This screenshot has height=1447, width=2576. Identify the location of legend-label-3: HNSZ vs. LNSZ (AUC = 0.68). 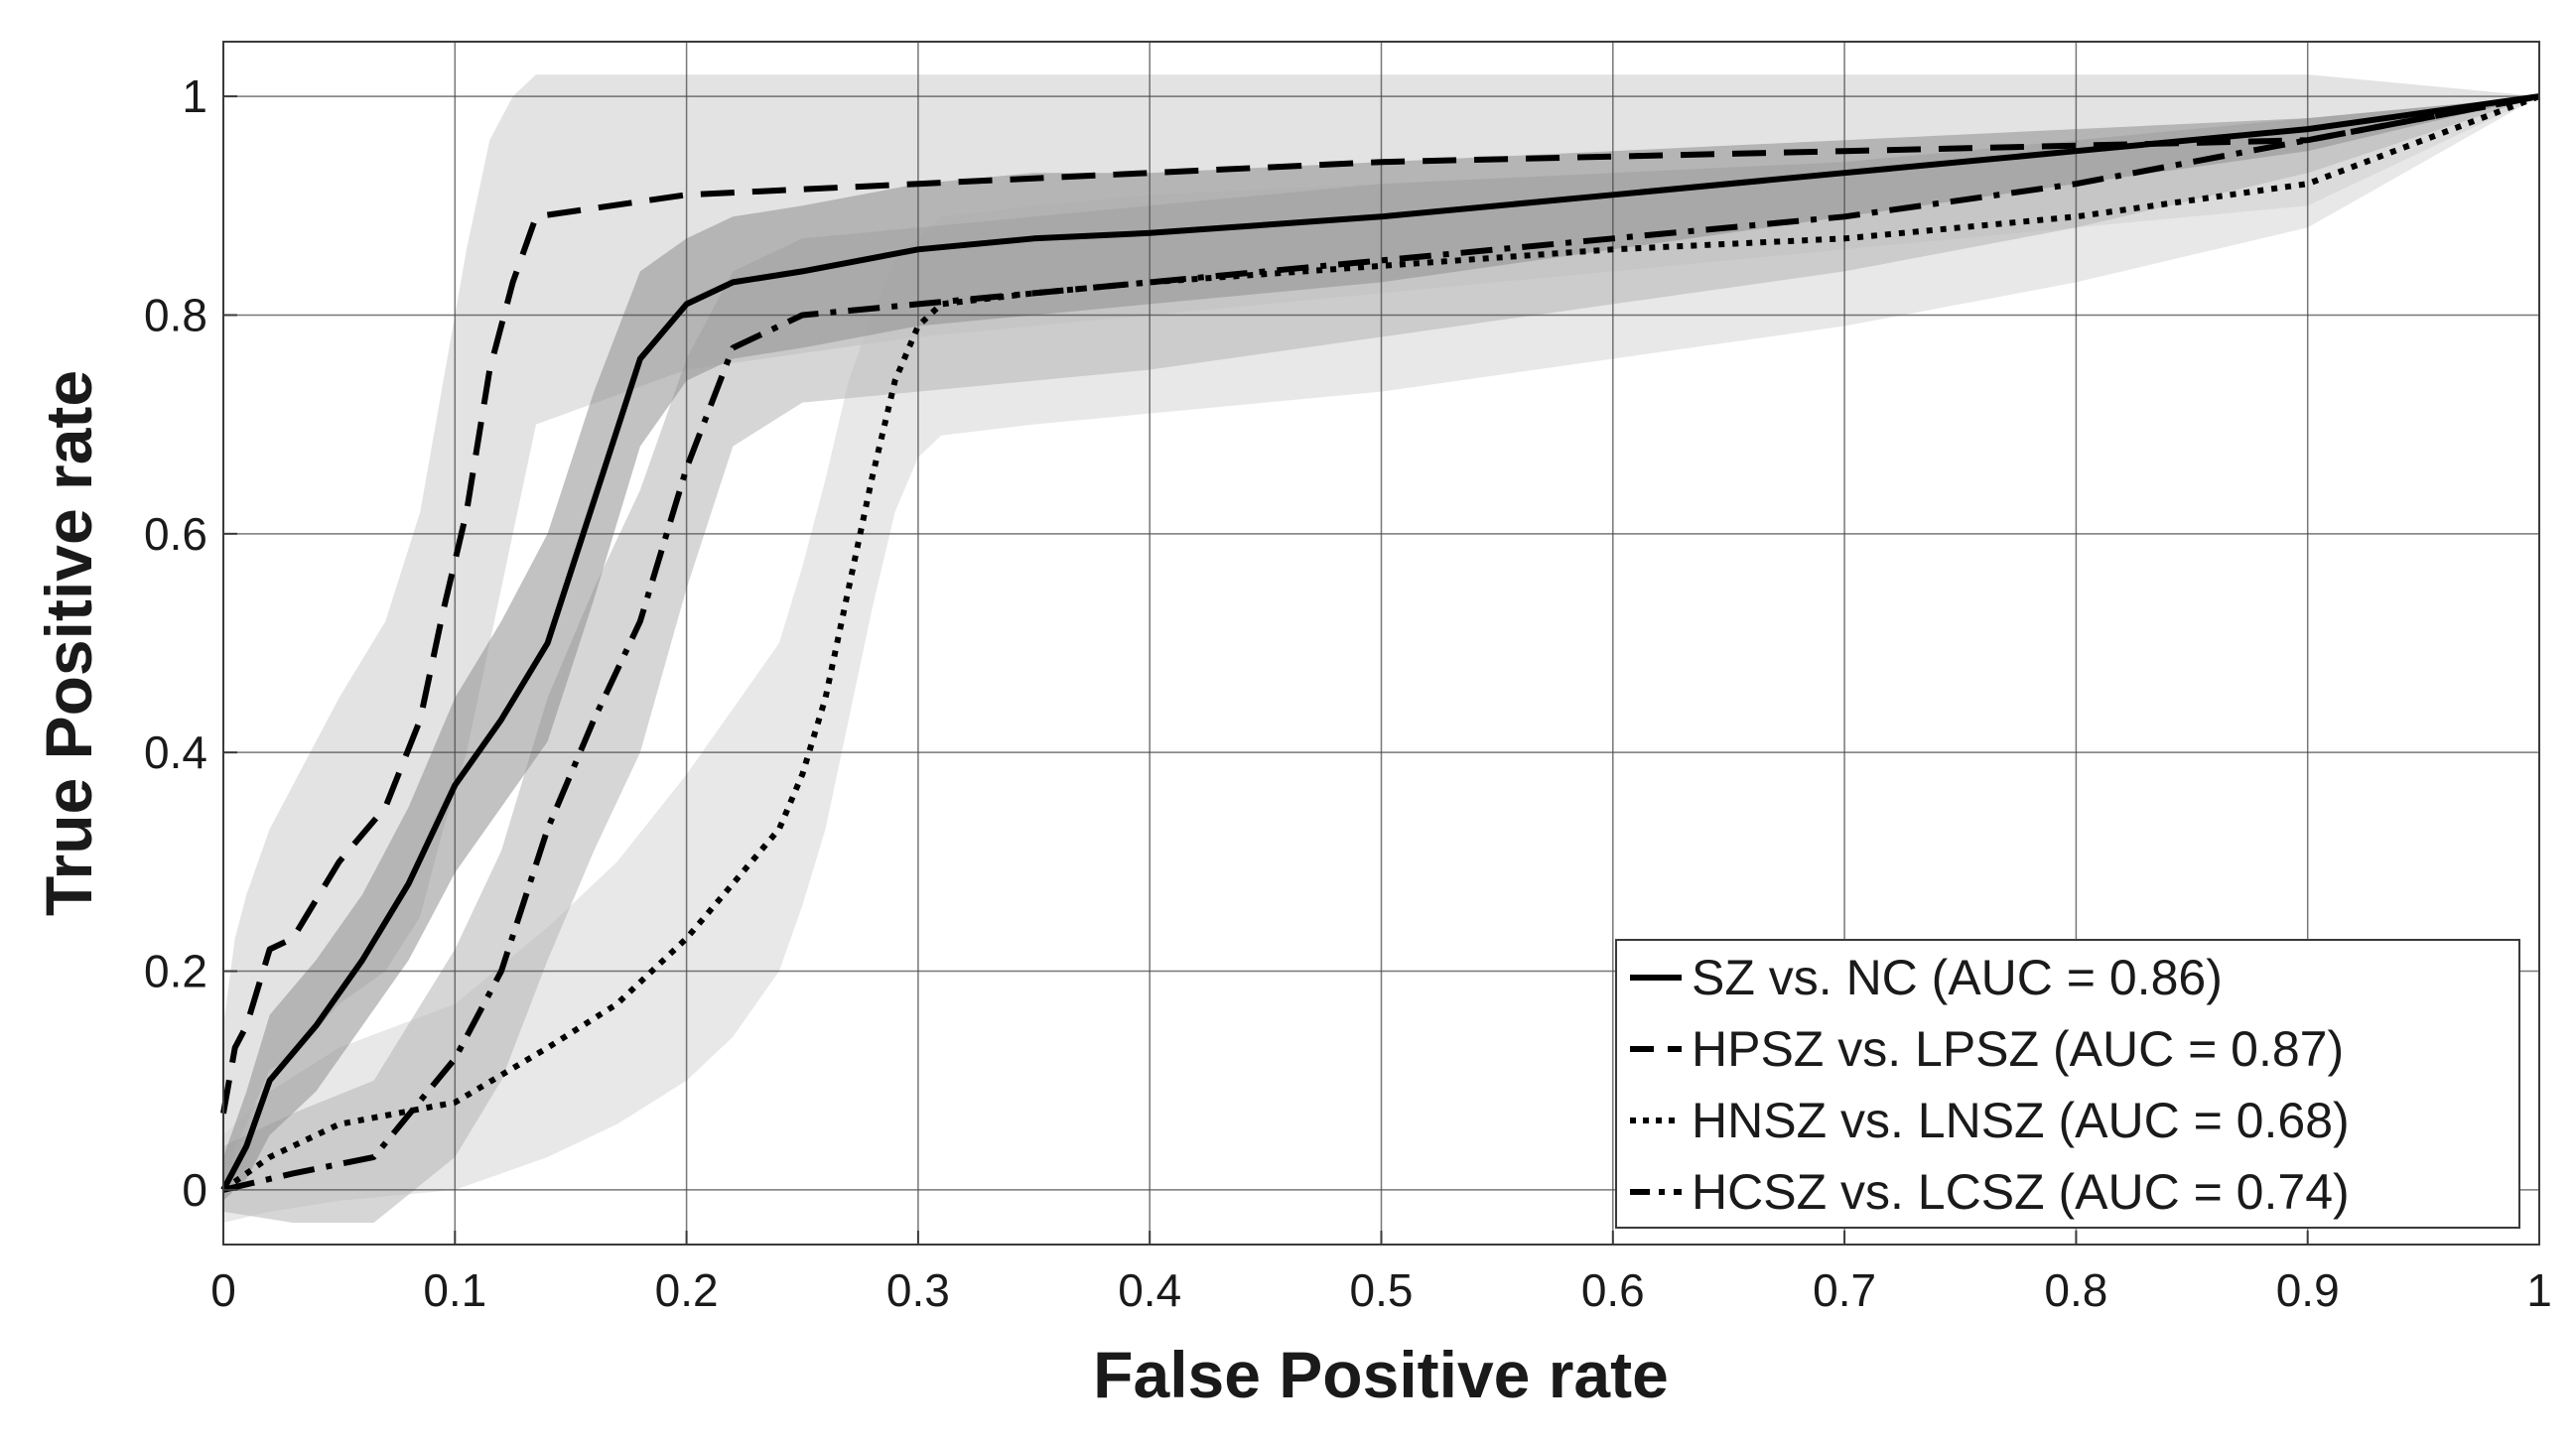
(2021, 1120).